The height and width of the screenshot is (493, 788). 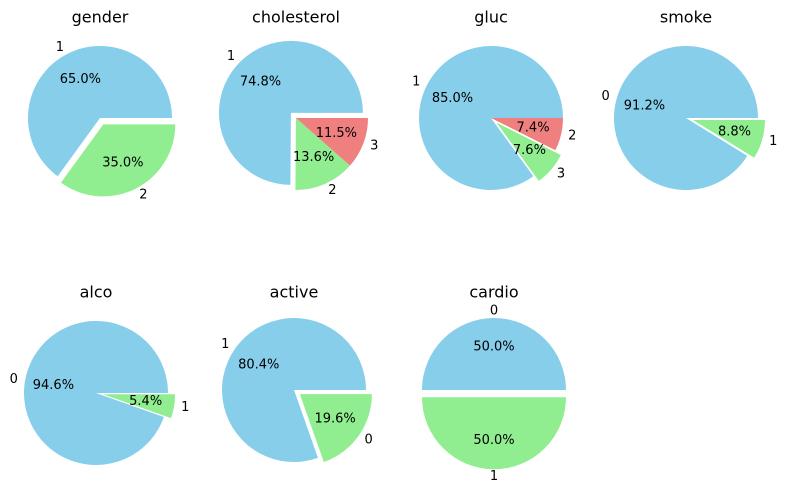 What do you see at coordinates (313, 157) in the screenshot?
I see `pie-percent-label: 13.6%` at bounding box center [313, 157].